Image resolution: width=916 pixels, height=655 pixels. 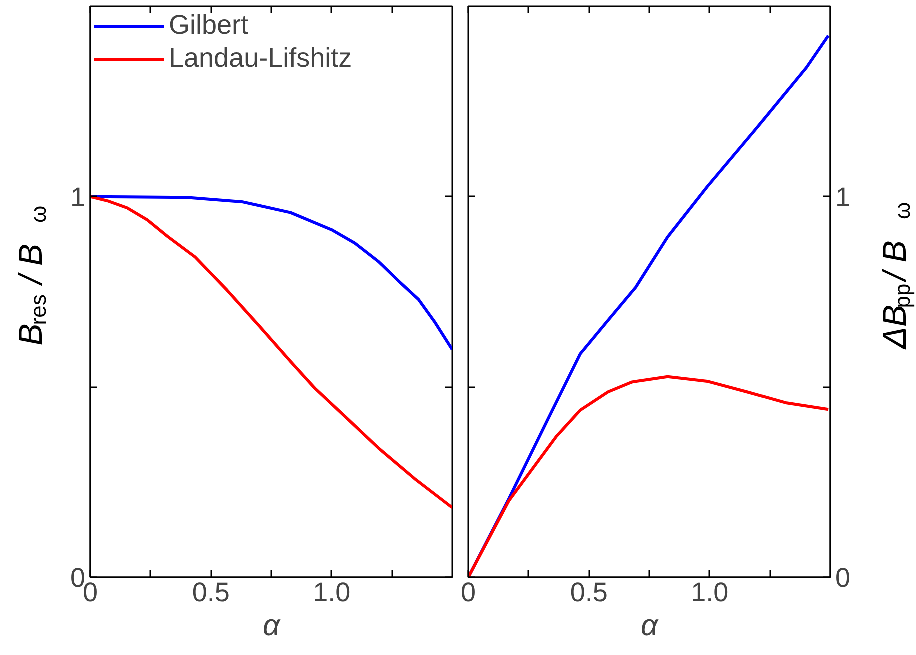 I want to click on y-axis-title: Bres/ Bω, so click(x=31, y=276).